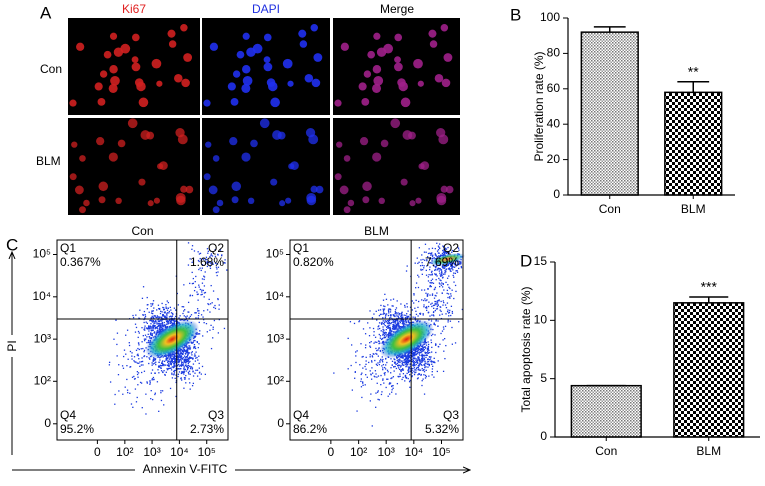 This screenshot has width=765, height=486. Describe the element at coordinates (179, 452) in the screenshot. I see `x-tick-label: 10⁴` at that location.